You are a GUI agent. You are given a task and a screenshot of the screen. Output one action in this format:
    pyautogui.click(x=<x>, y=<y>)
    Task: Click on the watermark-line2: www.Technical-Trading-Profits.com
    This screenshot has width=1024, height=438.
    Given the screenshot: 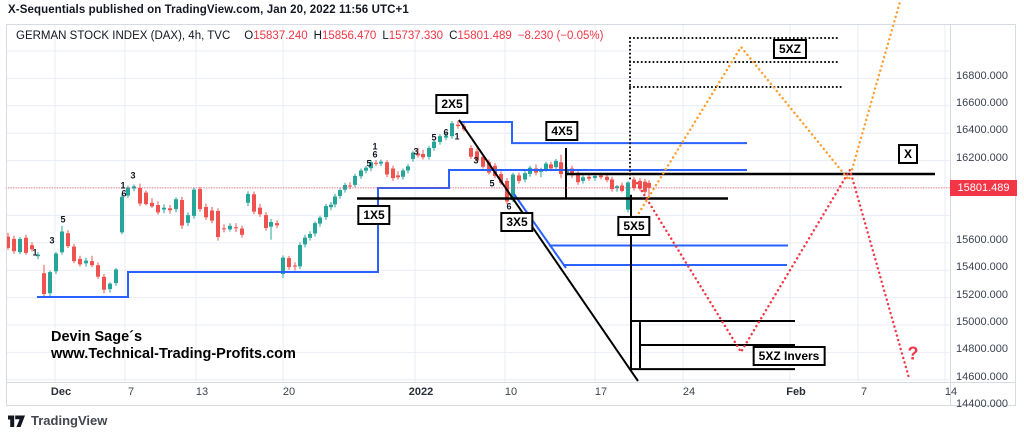 What is the action you would take?
    pyautogui.click(x=173, y=354)
    